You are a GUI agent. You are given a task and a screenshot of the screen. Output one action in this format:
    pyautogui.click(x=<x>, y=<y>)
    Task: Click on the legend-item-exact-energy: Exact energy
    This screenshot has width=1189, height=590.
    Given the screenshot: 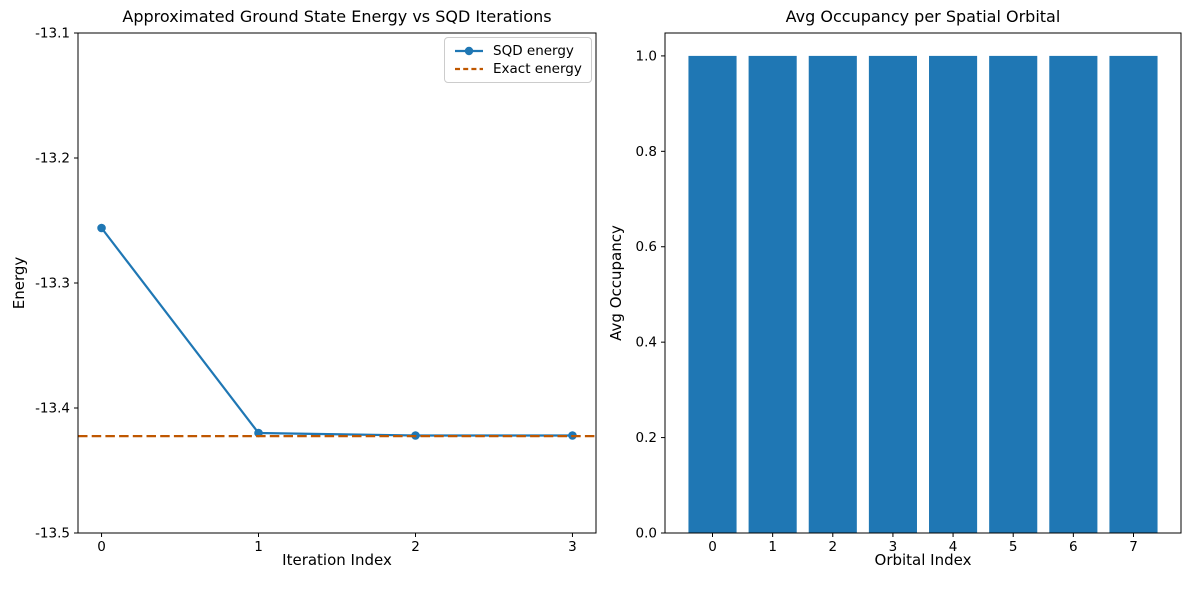 What is the action you would take?
    pyautogui.click(x=518, y=69)
    